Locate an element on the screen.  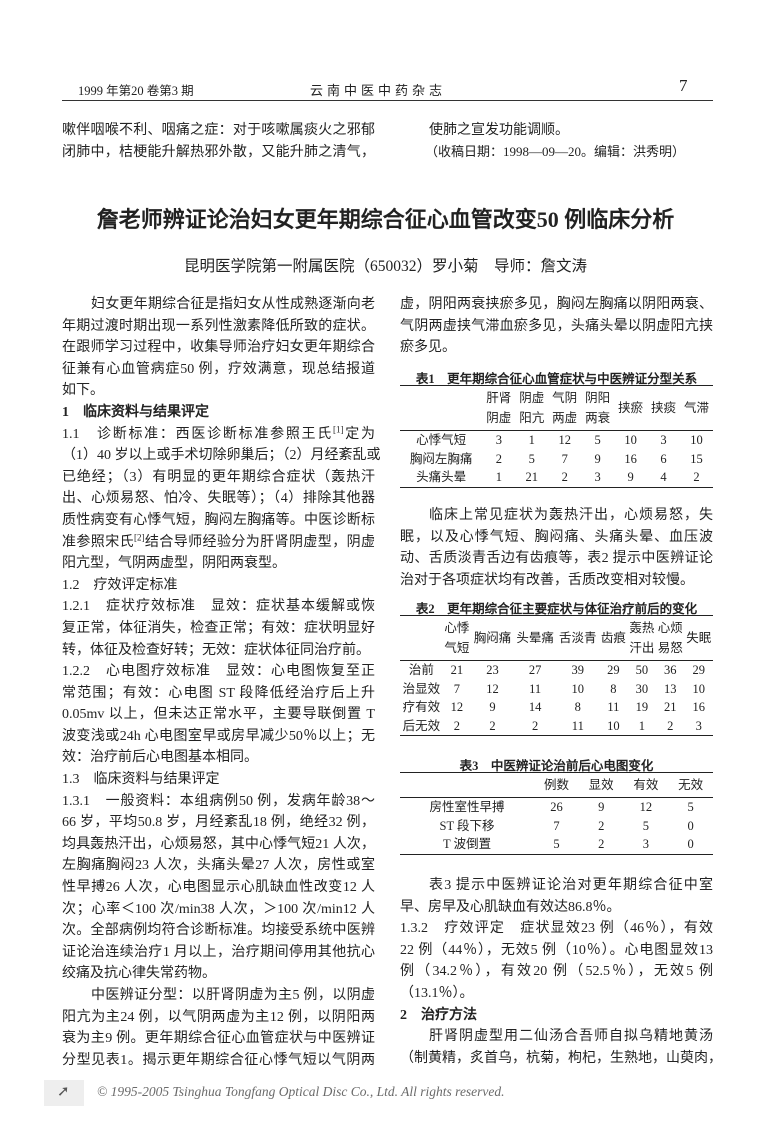
text-line: 复正常，体征消失，检查正常；有效：症状明显好 is located at coordinates (218, 628).